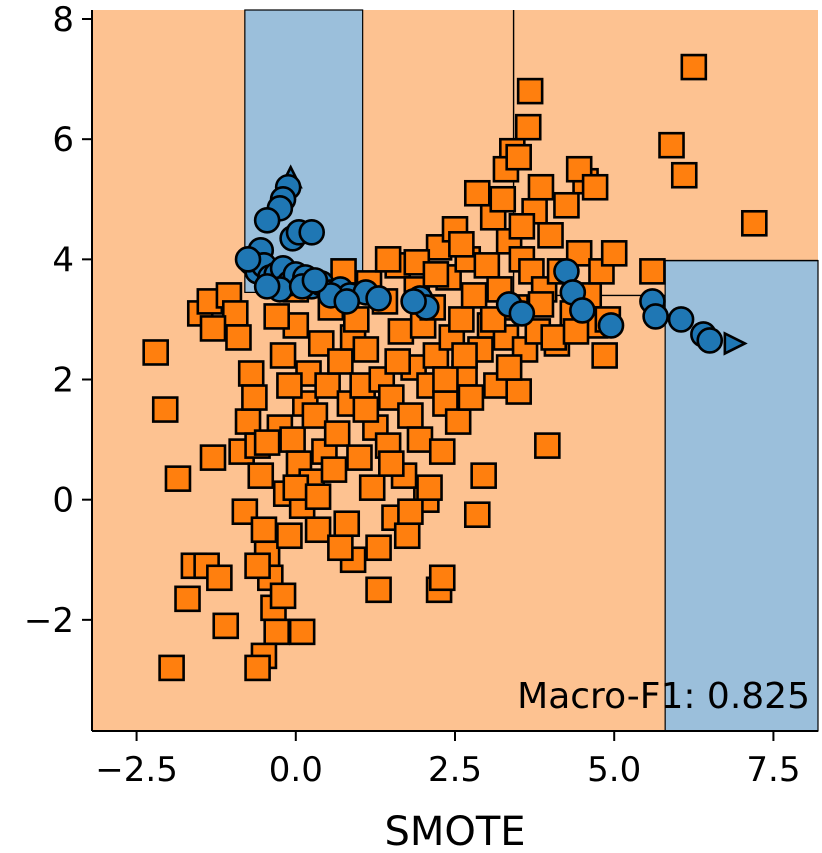  What do you see at coordinates (63, 501) in the screenshot?
I see `y-tick-label: 0` at bounding box center [63, 501].